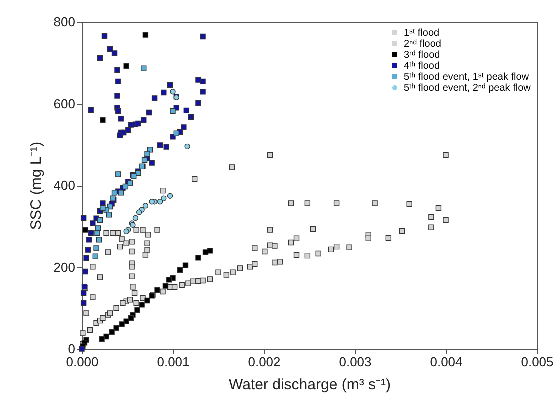 This screenshot has height=409, width=555. I want to click on y-tick-label: 600, so click(65, 104).